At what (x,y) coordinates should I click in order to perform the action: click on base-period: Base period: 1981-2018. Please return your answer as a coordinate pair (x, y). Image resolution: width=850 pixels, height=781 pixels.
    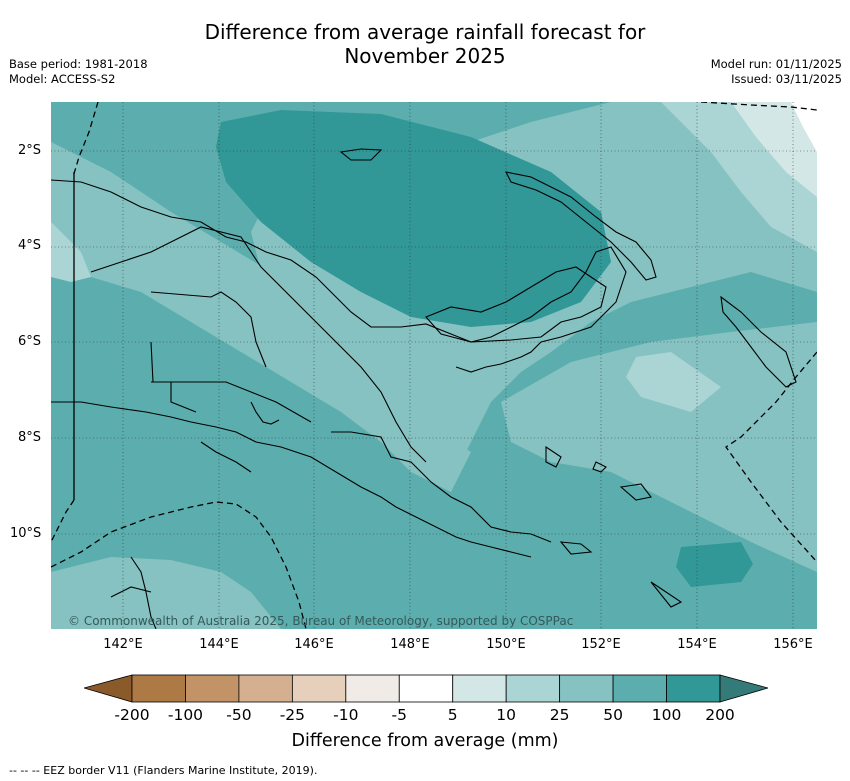
    Looking at the image, I should click on (78, 64).